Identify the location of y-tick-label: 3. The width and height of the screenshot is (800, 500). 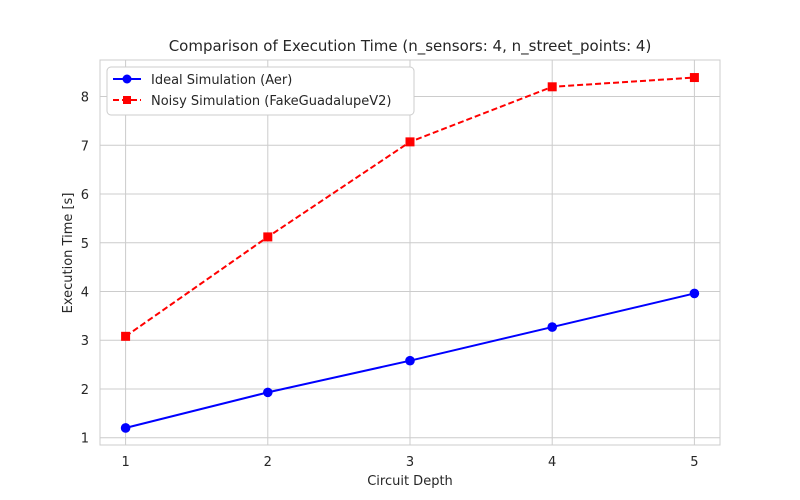
(85, 341).